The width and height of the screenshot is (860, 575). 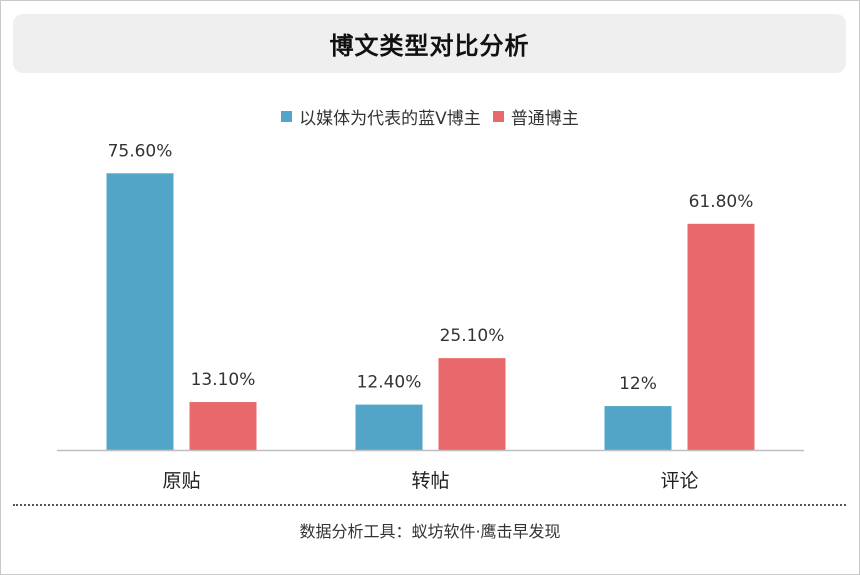 I want to click on legend-swatch-blue-v, so click(x=287, y=116).